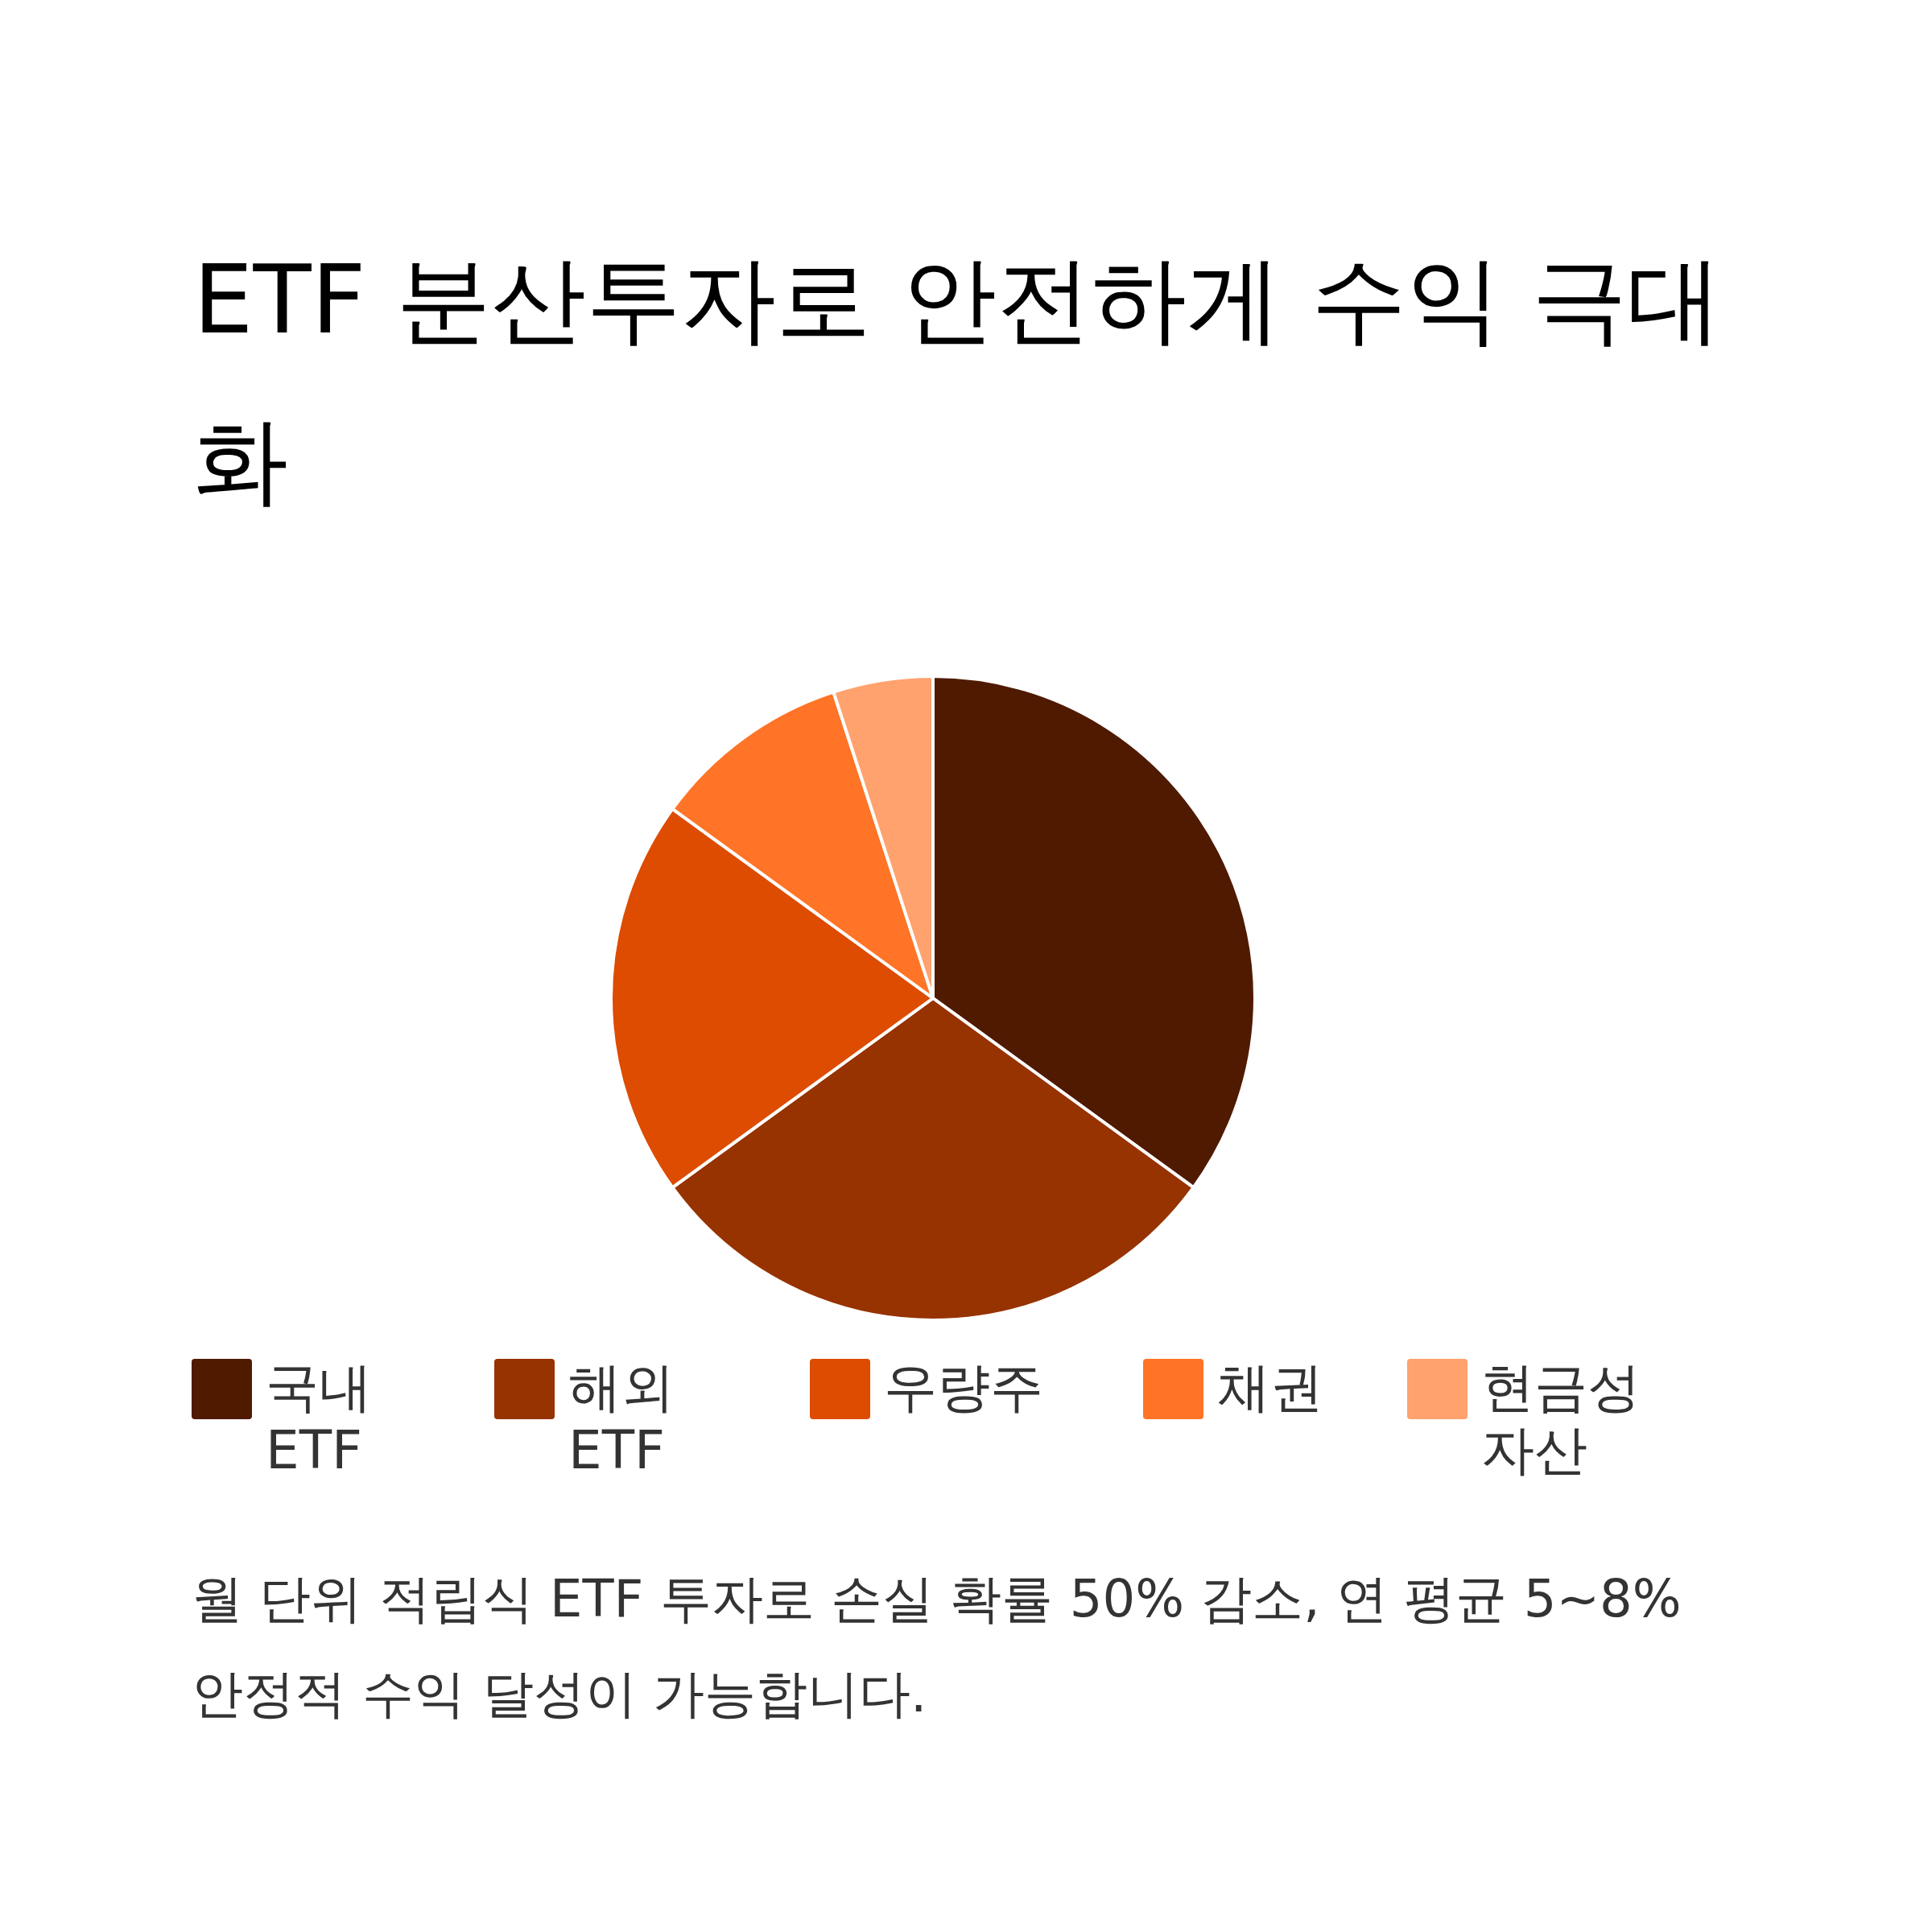  What do you see at coordinates (319, 1418) in the screenshot?
I see `legend-label: 국내 ETF` at bounding box center [319, 1418].